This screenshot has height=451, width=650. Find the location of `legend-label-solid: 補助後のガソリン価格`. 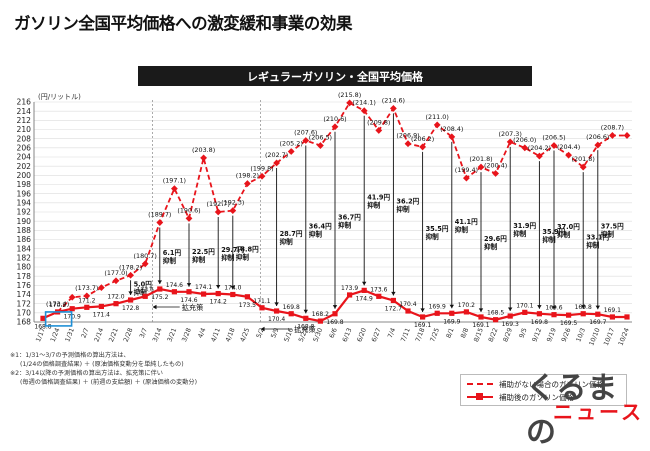

legend-label-solid: 補助後のガソリン価格 is located at coordinates (536, 397).